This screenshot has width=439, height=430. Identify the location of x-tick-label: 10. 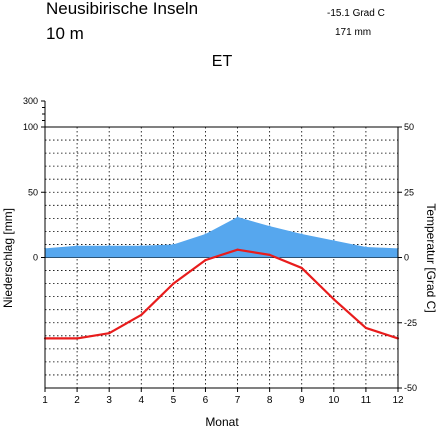
(334, 400).